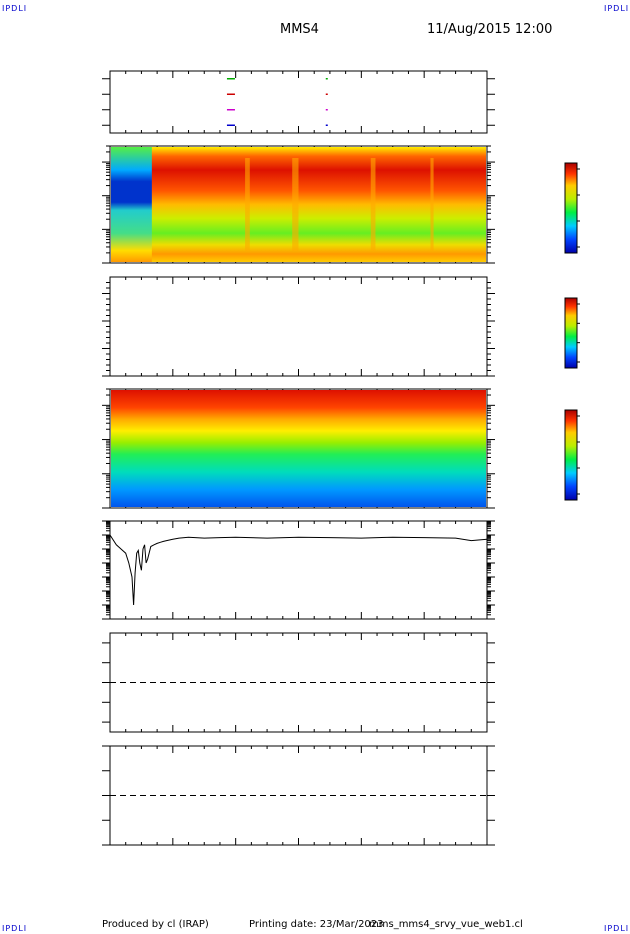 This screenshot has height=934, width=630. I want to click on corner-label-top-right: IPDLI, so click(617, 8).